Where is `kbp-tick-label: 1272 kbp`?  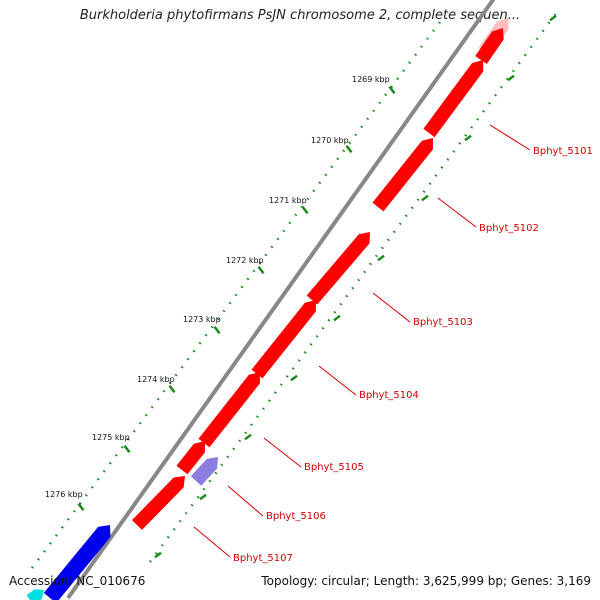 kbp-tick-label: 1272 kbp is located at coordinates (245, 260).